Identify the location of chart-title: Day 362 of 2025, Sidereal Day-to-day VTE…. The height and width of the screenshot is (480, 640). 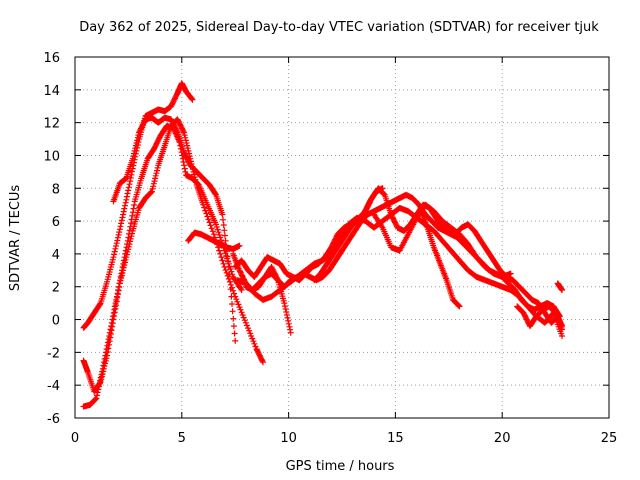
(339, 27).